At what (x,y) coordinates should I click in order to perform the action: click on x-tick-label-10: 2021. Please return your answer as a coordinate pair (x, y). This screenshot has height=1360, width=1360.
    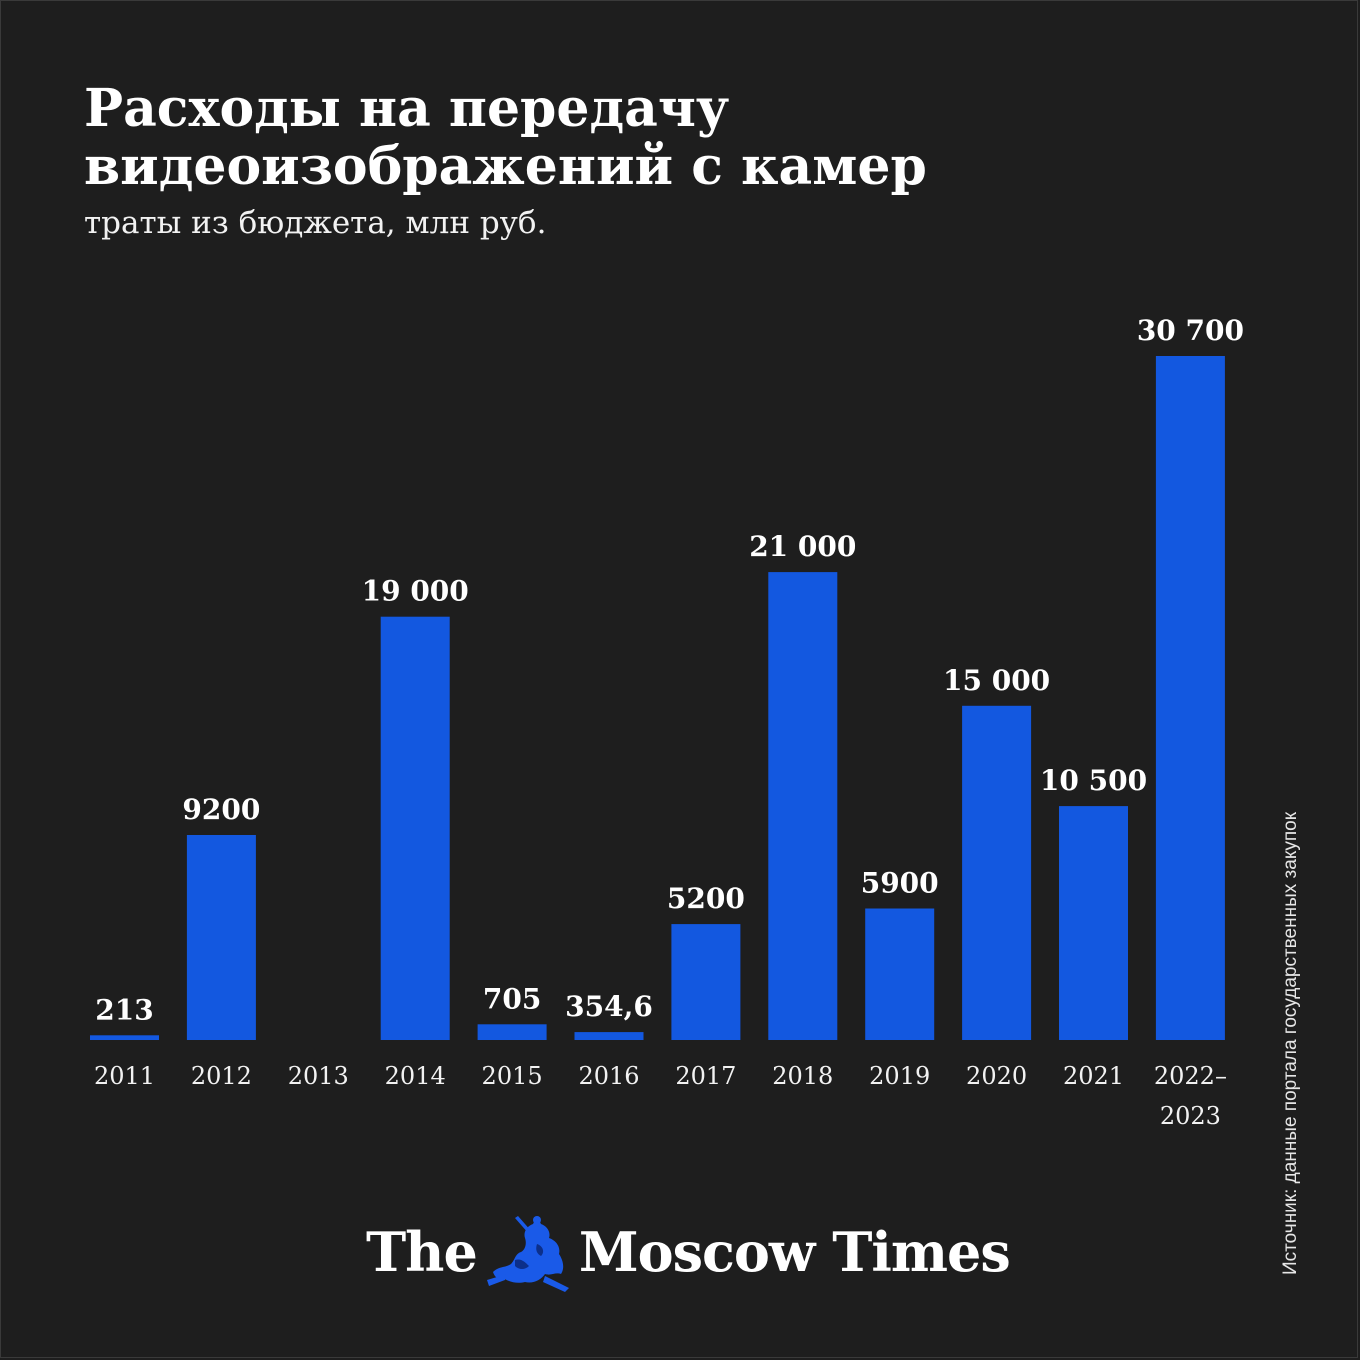
    Looking at the image, I should click on (1093, 1076).